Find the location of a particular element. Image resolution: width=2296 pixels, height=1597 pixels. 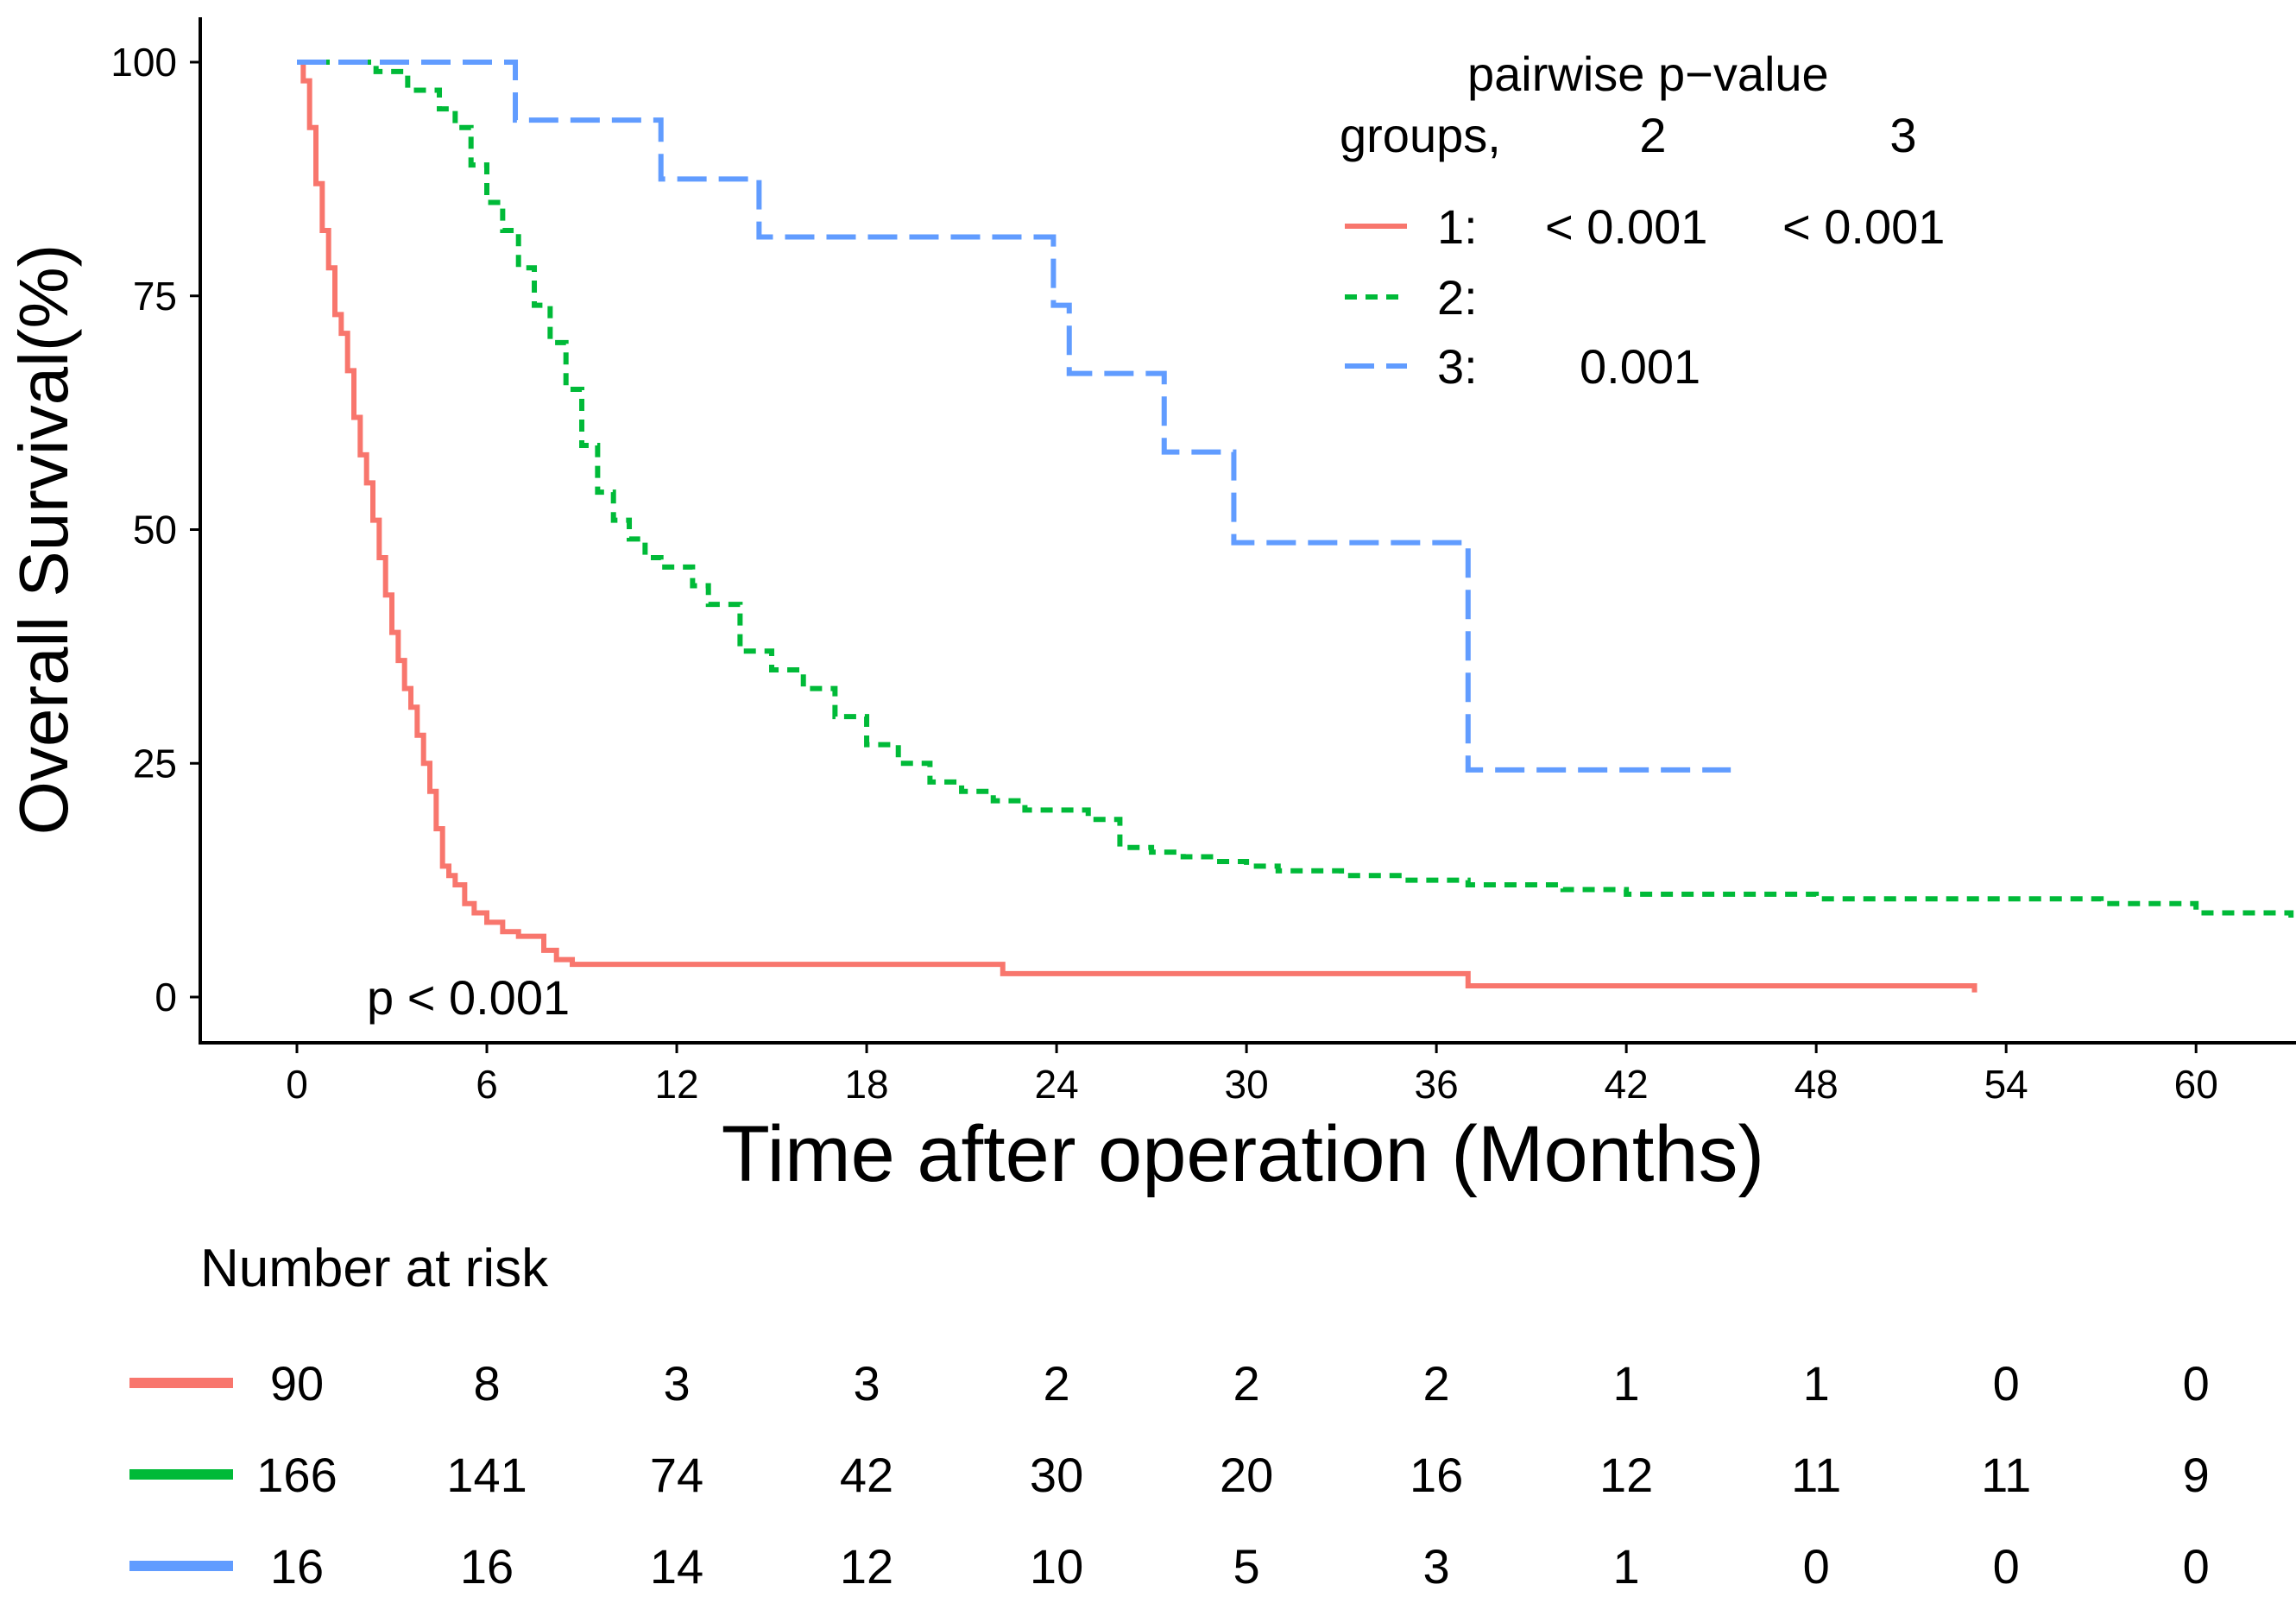

x-tick-label: 36 is located at coordinates (1437, 1084).